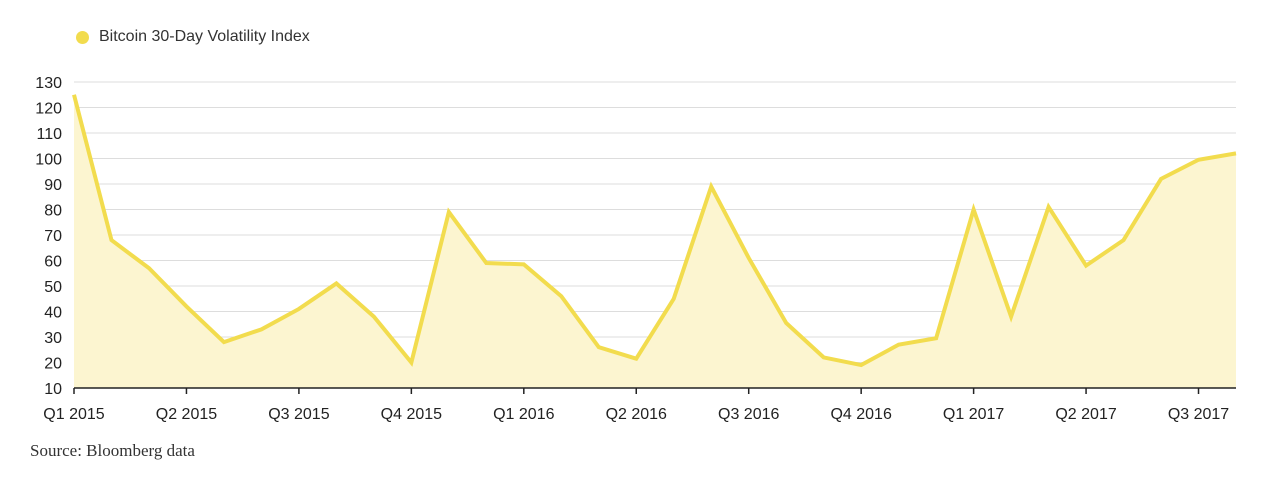 The height and width of the screenshot is (494, 1280). Describe the element at coordinates (204, 36) in the screenshot. I see `legend-label: Bitcoin 30-Day Volatility Index` at that location.